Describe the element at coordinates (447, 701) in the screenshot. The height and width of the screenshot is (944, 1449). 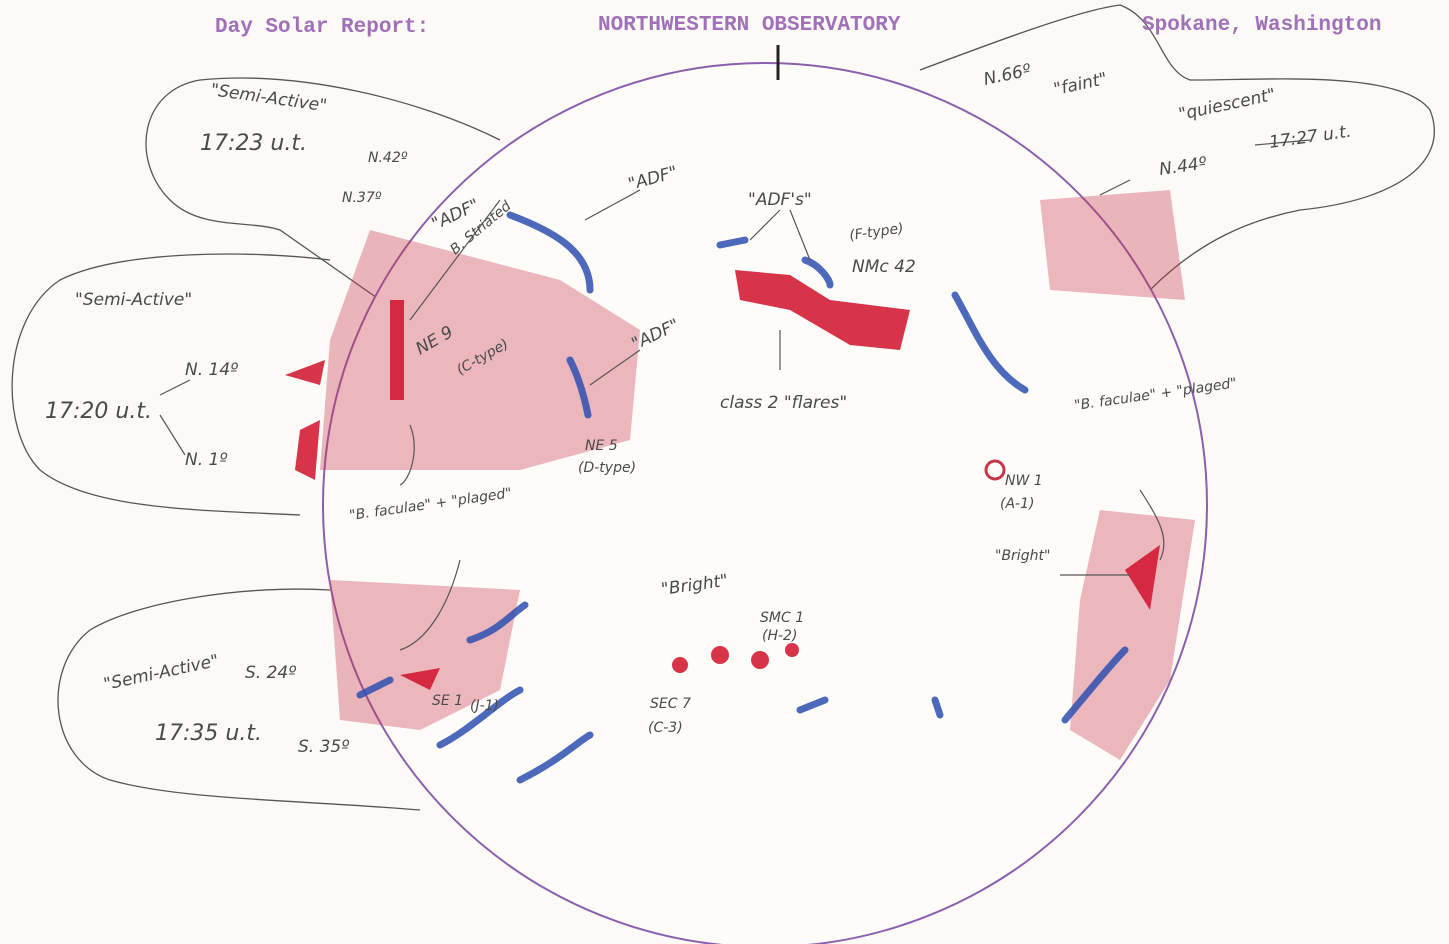
I see `annotation: SE 1` at that location.